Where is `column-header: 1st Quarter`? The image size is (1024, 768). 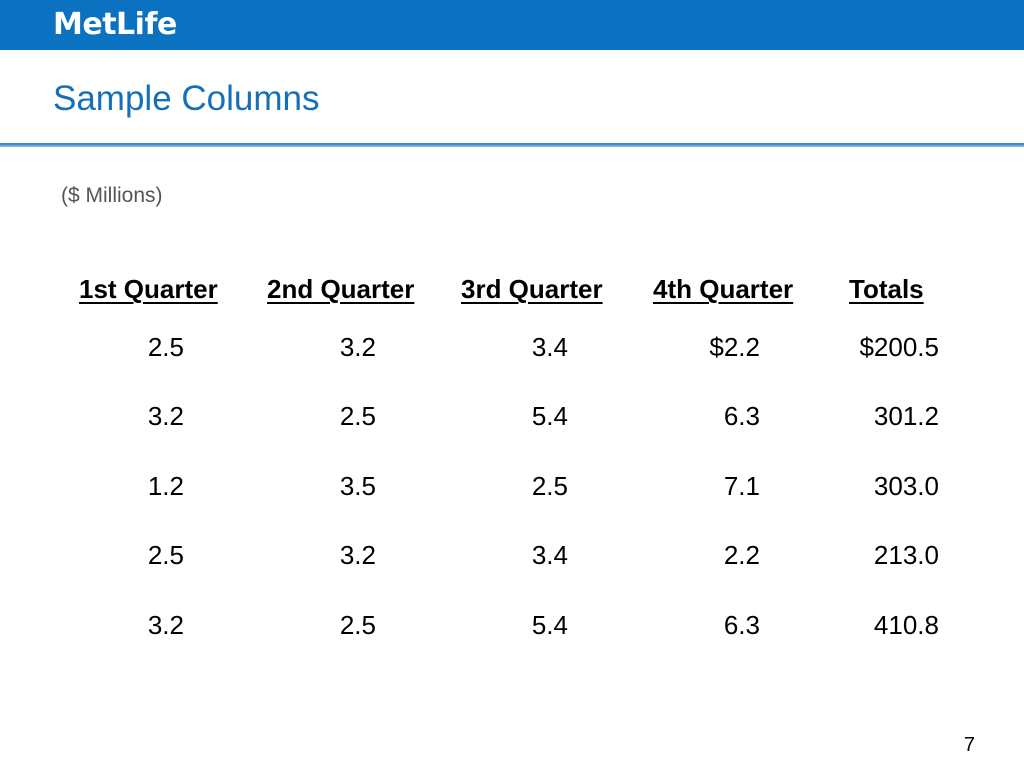 column-header: 1st Quarter is located at coordinates (148, 289).